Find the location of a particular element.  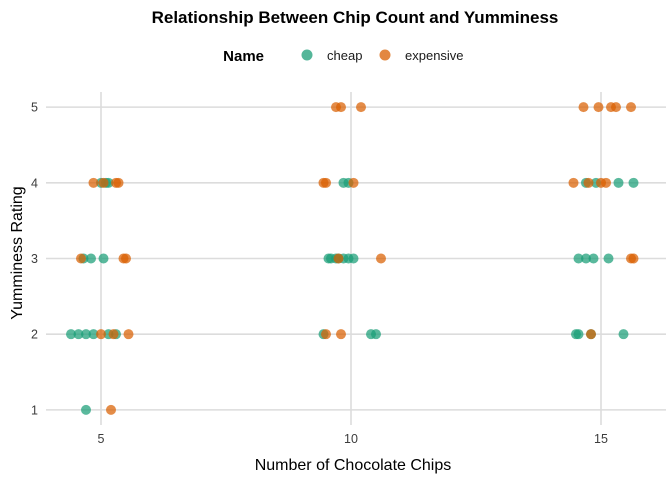

y-tick-label: 4 is located at coordinates (34, 183).